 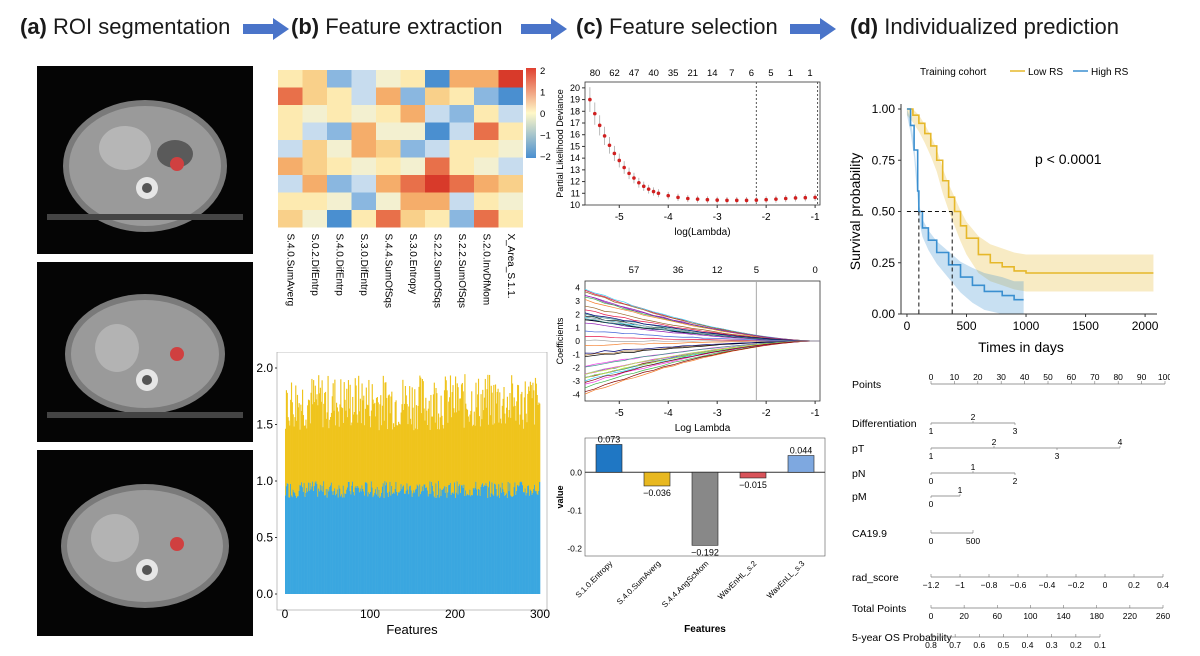 I want to click on y-tick-label: 0.00, so click(x=884, y=314).